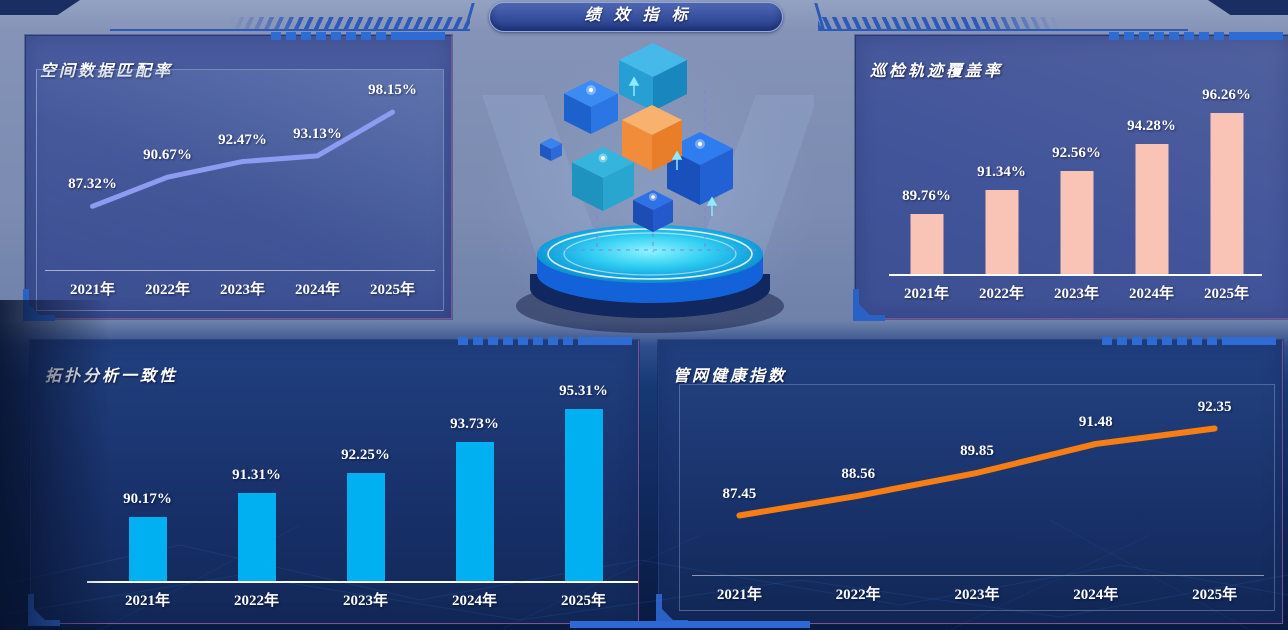 The width and height of the screenshot is (1288, 630). What do you see at coordinates (1076, 152) in the screenshot?
I see `value-label: 92.56%` at bounding box center [1076, 152].